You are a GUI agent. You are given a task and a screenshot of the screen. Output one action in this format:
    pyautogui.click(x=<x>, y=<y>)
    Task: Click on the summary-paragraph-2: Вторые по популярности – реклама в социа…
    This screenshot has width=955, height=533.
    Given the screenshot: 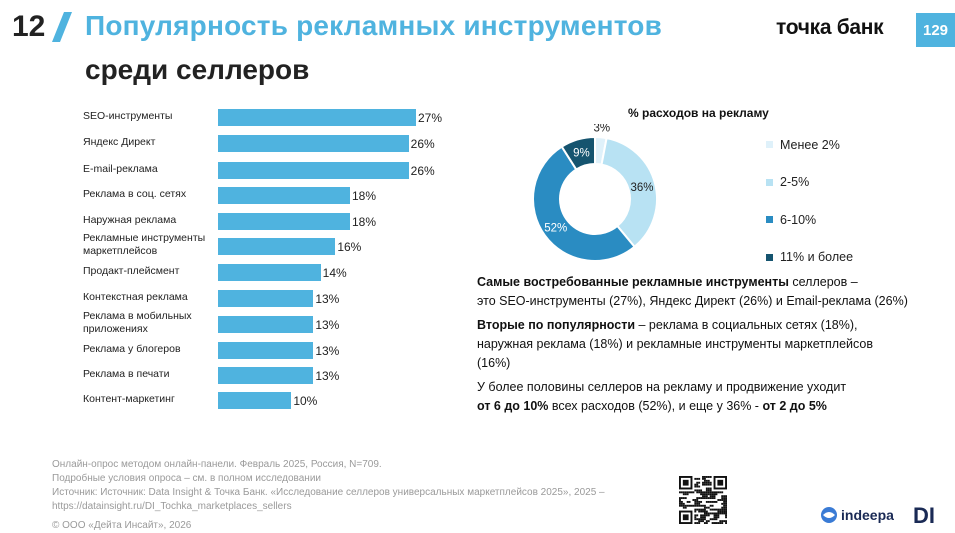 What is the action you would take?
    pyautogui.click(x=712, y=344)
    